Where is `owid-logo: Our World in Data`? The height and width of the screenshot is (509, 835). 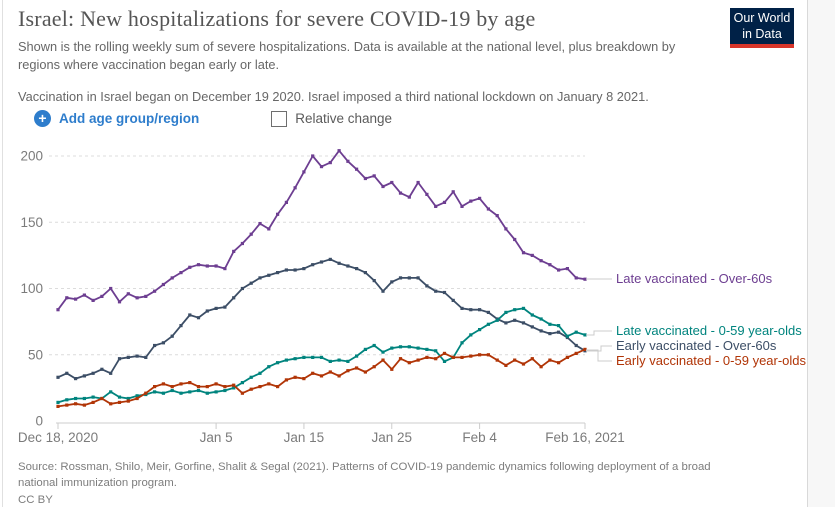 owid-logo: Our World in Data is located at coordinates (762, 28).